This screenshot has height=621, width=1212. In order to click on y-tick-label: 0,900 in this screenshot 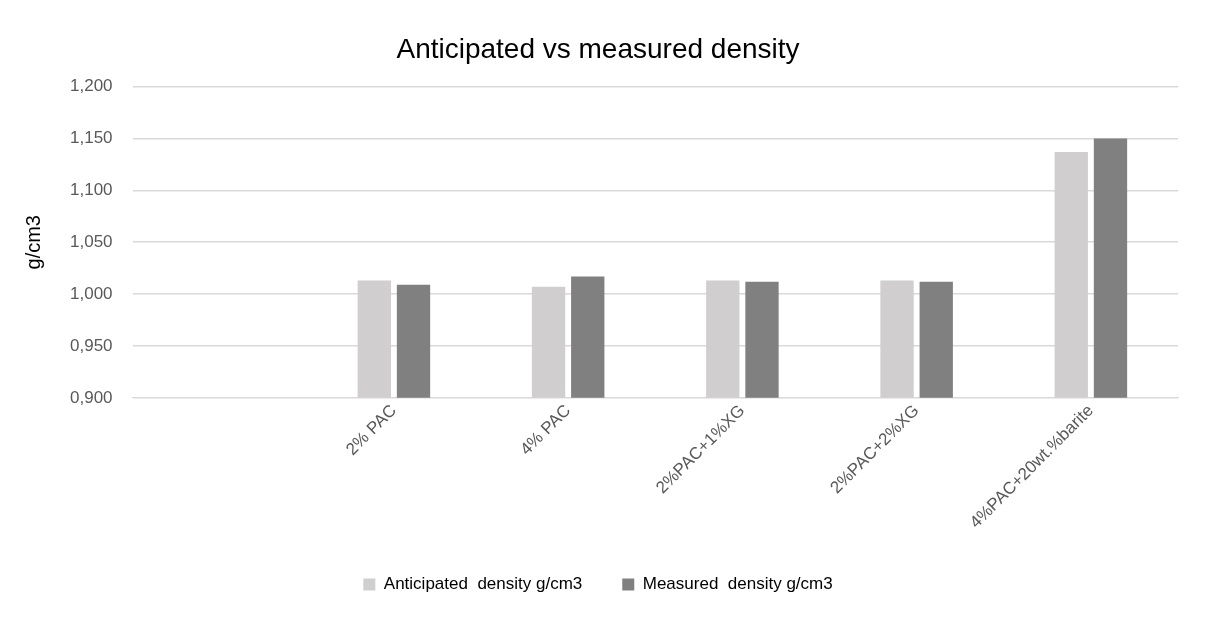, I will do `click(91, 397)`.